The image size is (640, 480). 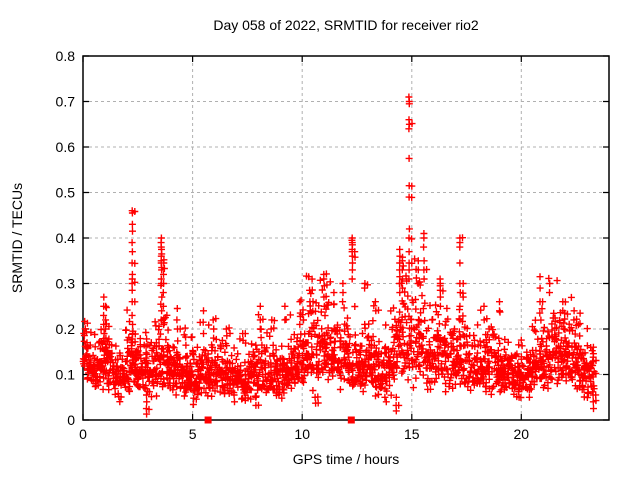 What do you see at coordinates (522, 434) in the screenshot?
I see `x-tick-label: 20` at bounding box center [522, 434].